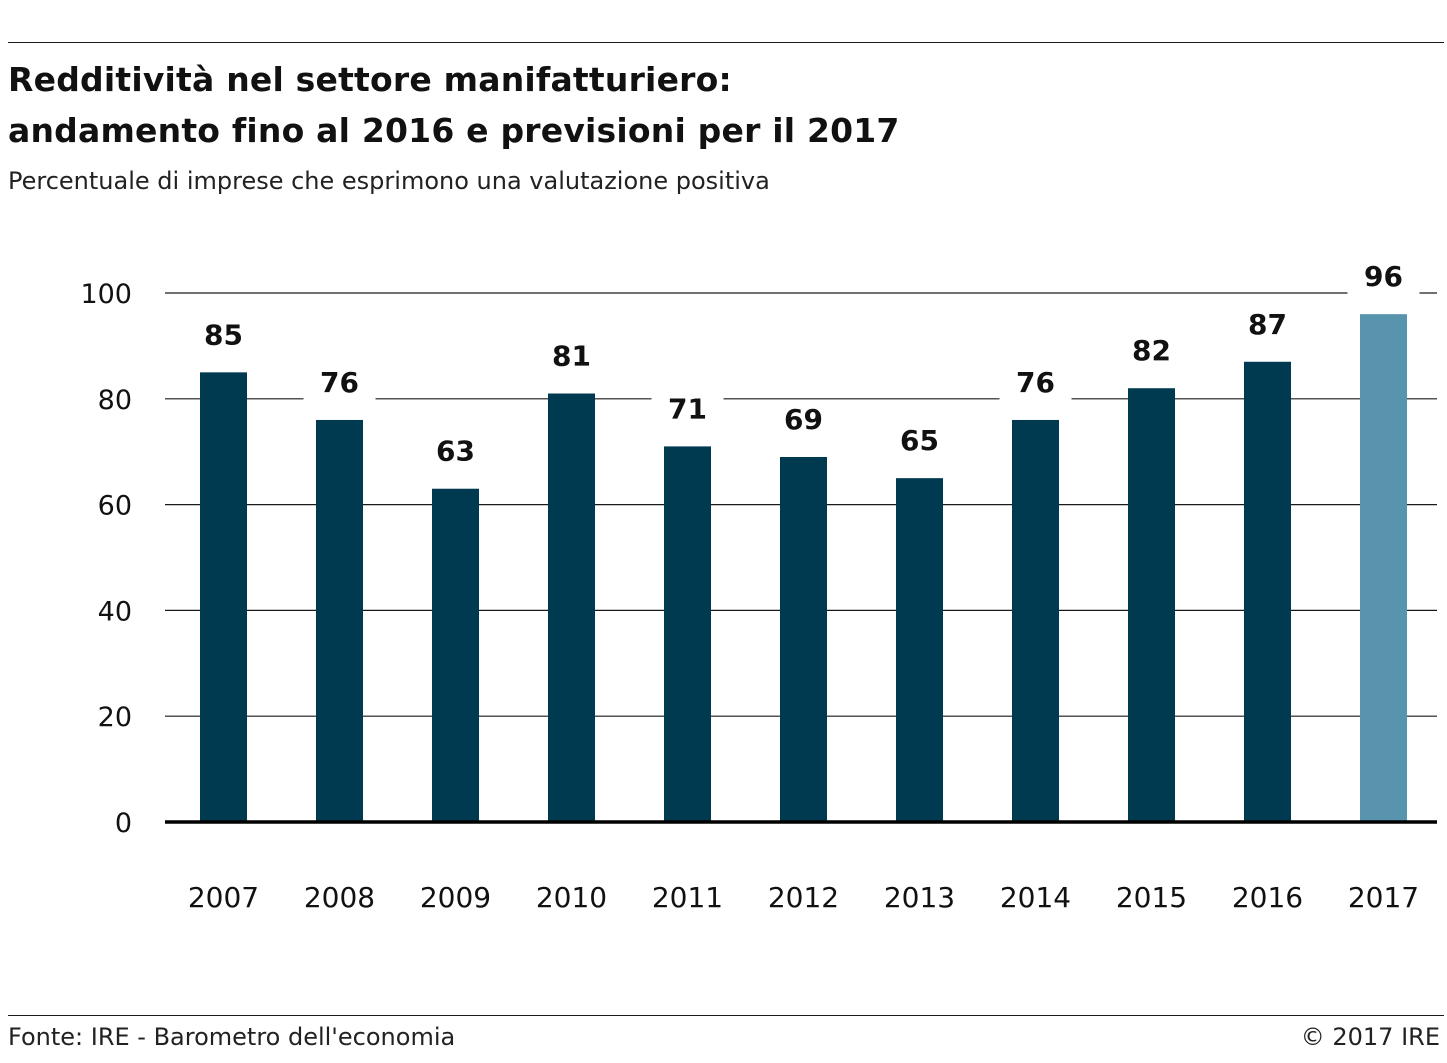 The height and width of the screenshot is (1063, 1447). I want to click on data-label-backdrop-2010, so click(571, 357).